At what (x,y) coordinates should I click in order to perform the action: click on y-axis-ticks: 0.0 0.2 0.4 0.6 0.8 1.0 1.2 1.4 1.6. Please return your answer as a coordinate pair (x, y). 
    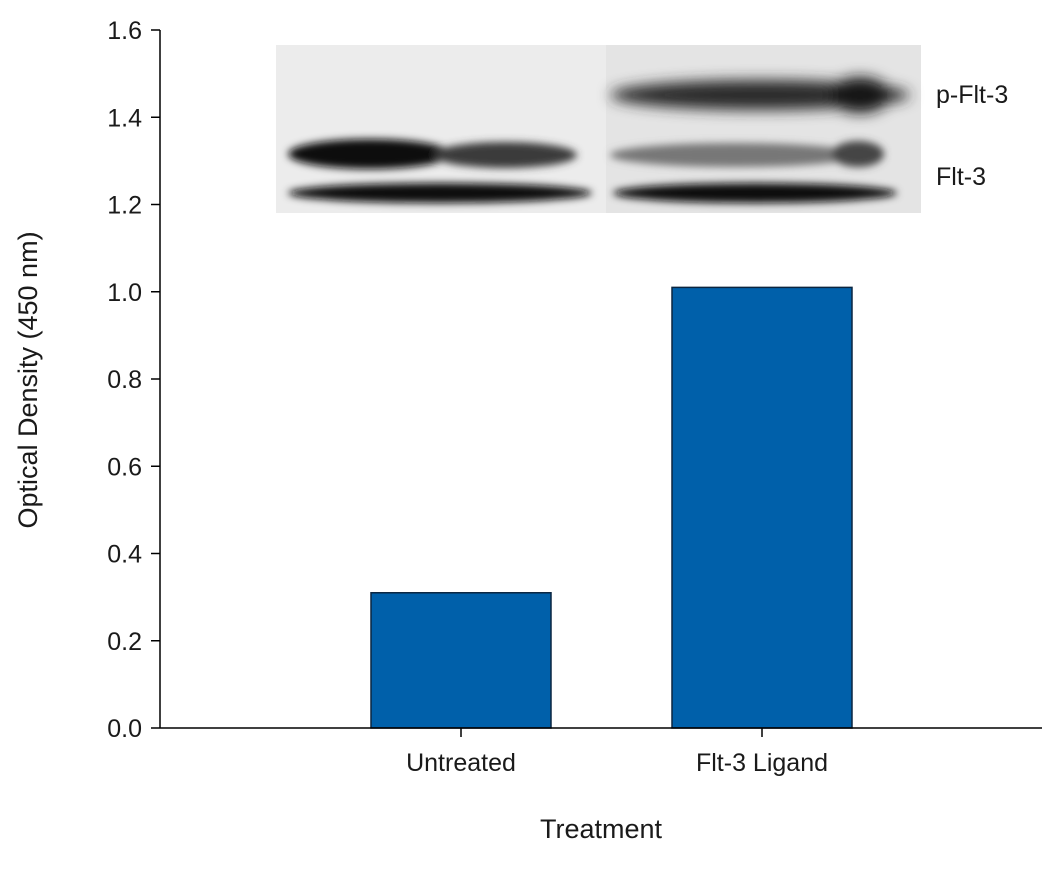
    Looking at the image, I should click on (133, 380).